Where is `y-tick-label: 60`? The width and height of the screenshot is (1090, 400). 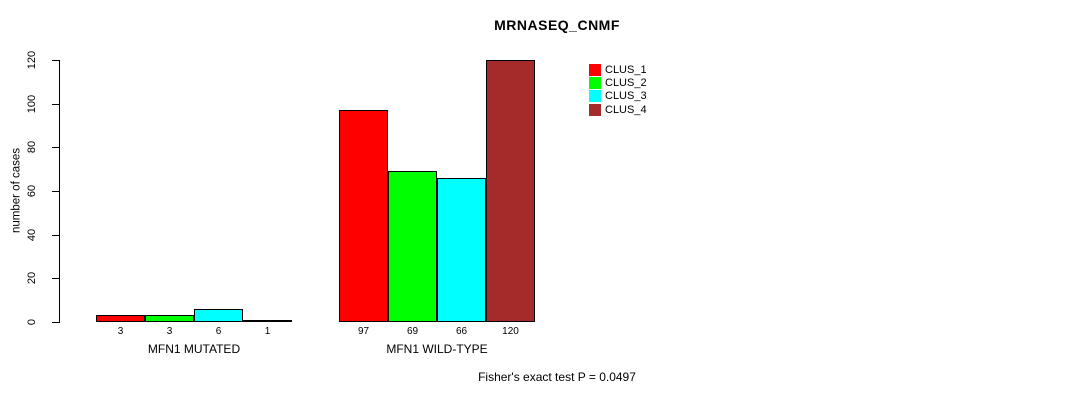
y-tick-label: 60 is located at coordinates (32, 191).